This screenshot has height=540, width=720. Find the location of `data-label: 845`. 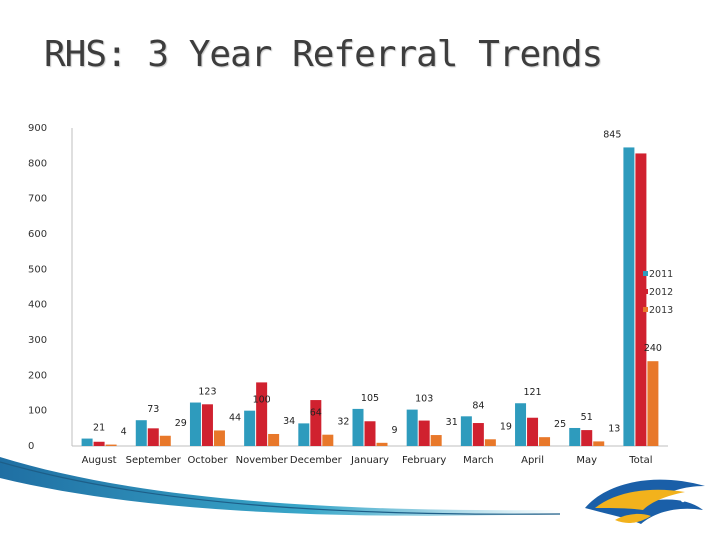

data-label: 845 is located at coordinates (612, 134).